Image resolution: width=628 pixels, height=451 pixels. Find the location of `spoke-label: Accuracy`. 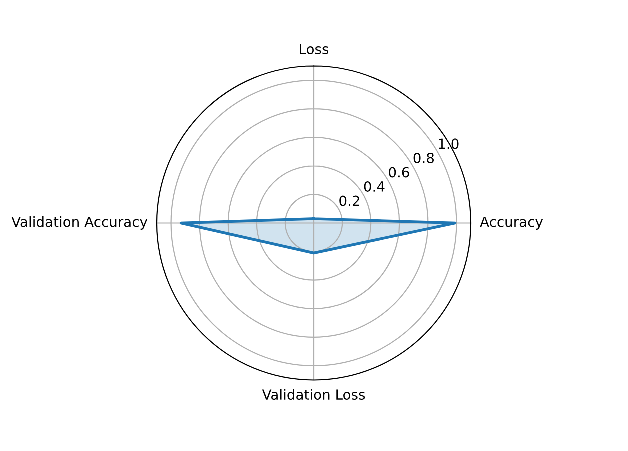

spoke-label: Accuracy is located at coordinates (512, 223).